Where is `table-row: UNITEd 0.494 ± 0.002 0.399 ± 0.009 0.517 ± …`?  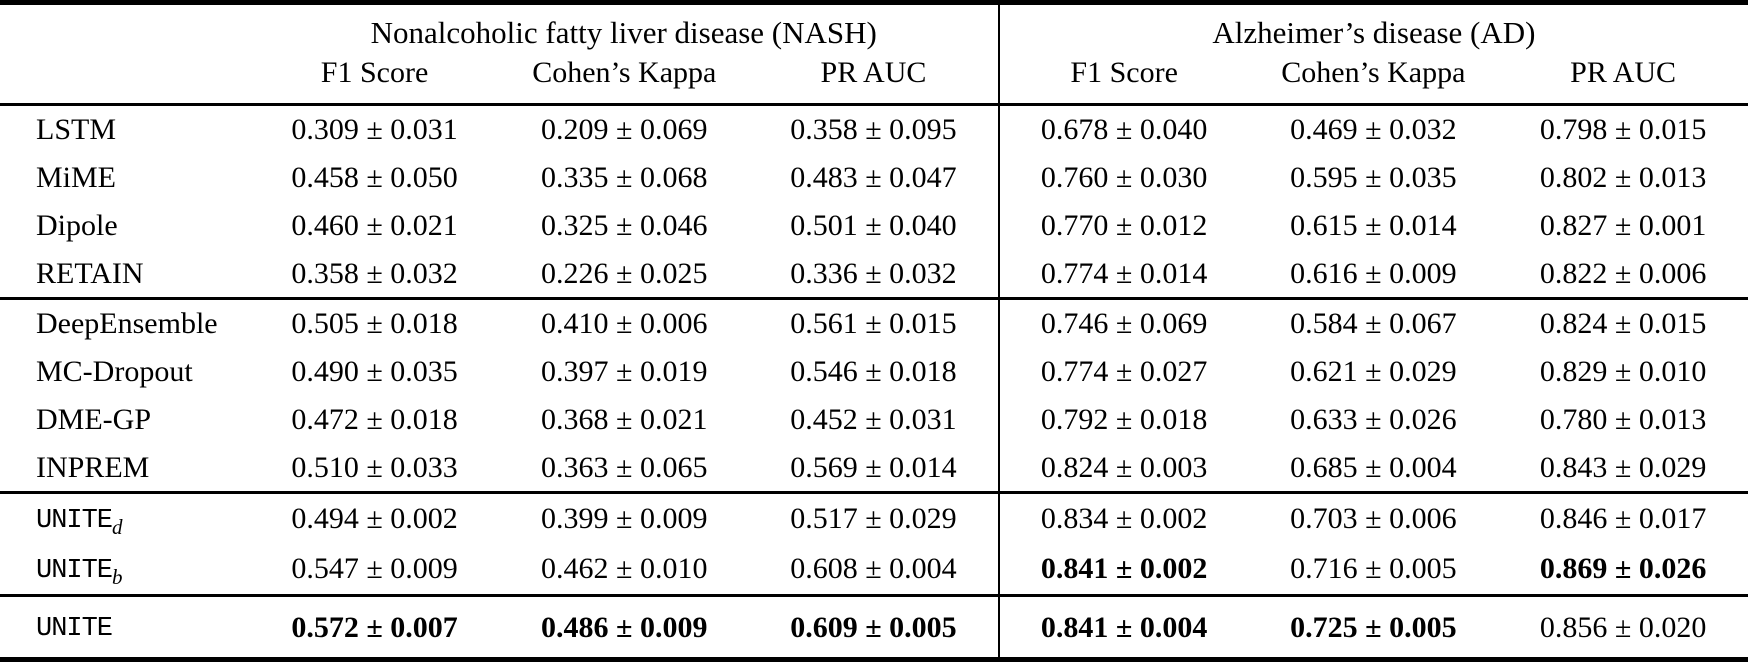 table-row: UNITEd 0.494 ± 0.002 0.399 ± 0.009 0.517 ± … is located at coordinates (874, 517).